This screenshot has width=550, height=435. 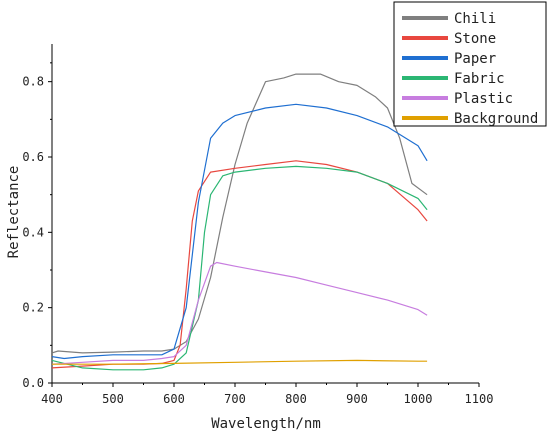 I want to click on y-tick-label: 0.4, so click(x=33, y=232).